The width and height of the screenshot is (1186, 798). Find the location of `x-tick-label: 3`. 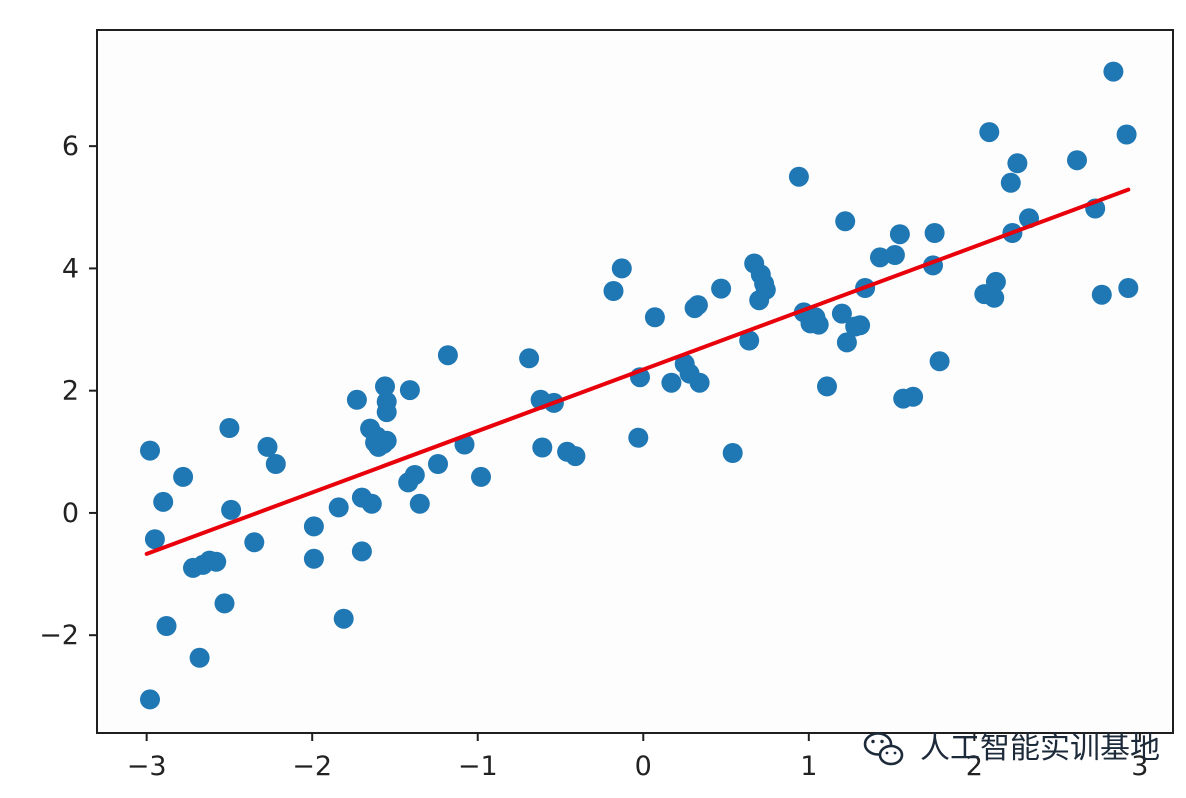

x-tick-label: 3 is located at coordinates (1139, 766).